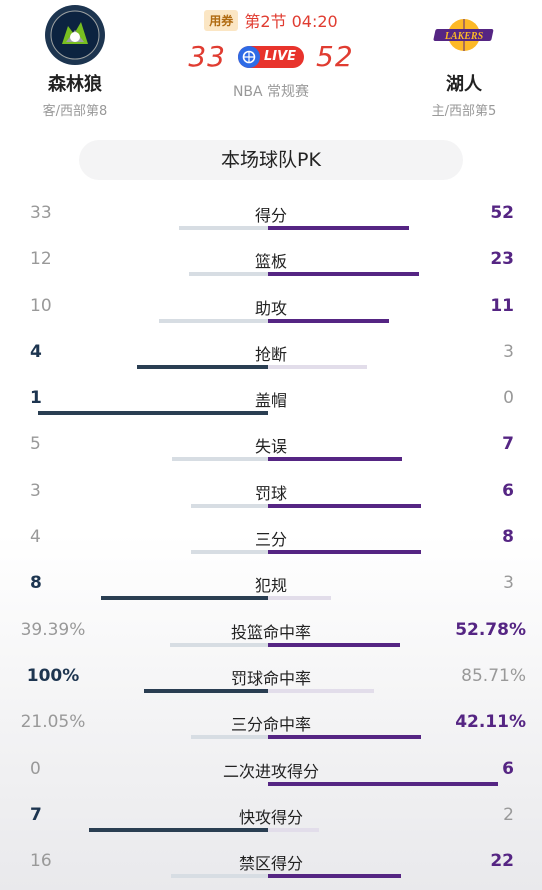 The image size is (542, 890). I want to click on coupon-badge: 用券, so click(221, 20).